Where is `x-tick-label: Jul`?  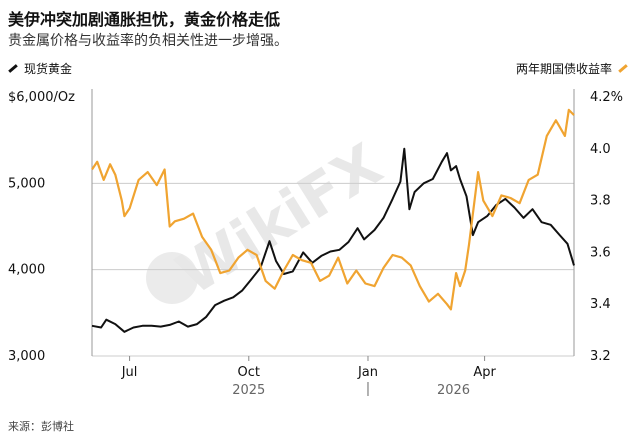 x-tick-label: Jul is located at coordinates (129, 372).